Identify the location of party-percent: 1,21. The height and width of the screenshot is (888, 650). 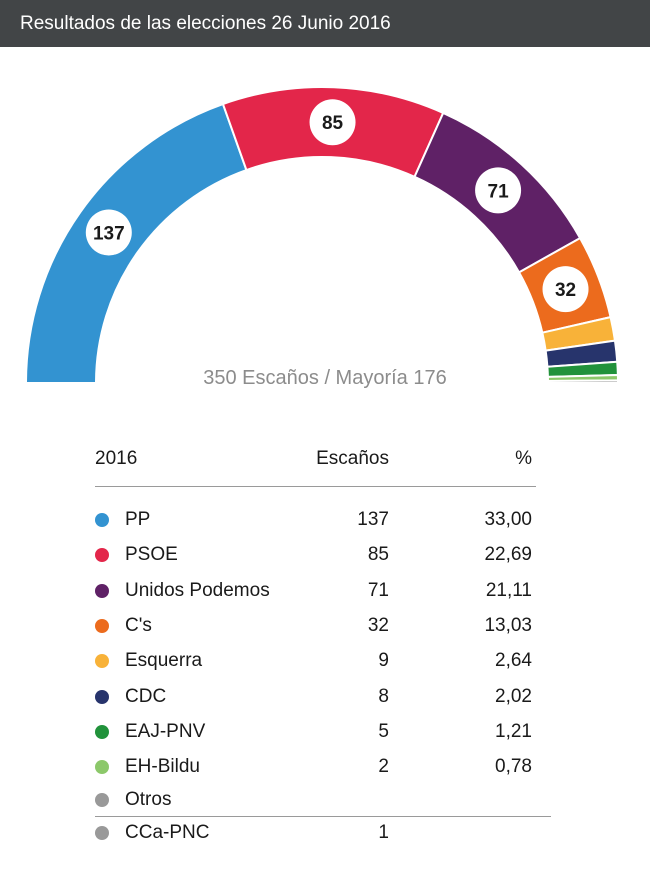
(513, 731).